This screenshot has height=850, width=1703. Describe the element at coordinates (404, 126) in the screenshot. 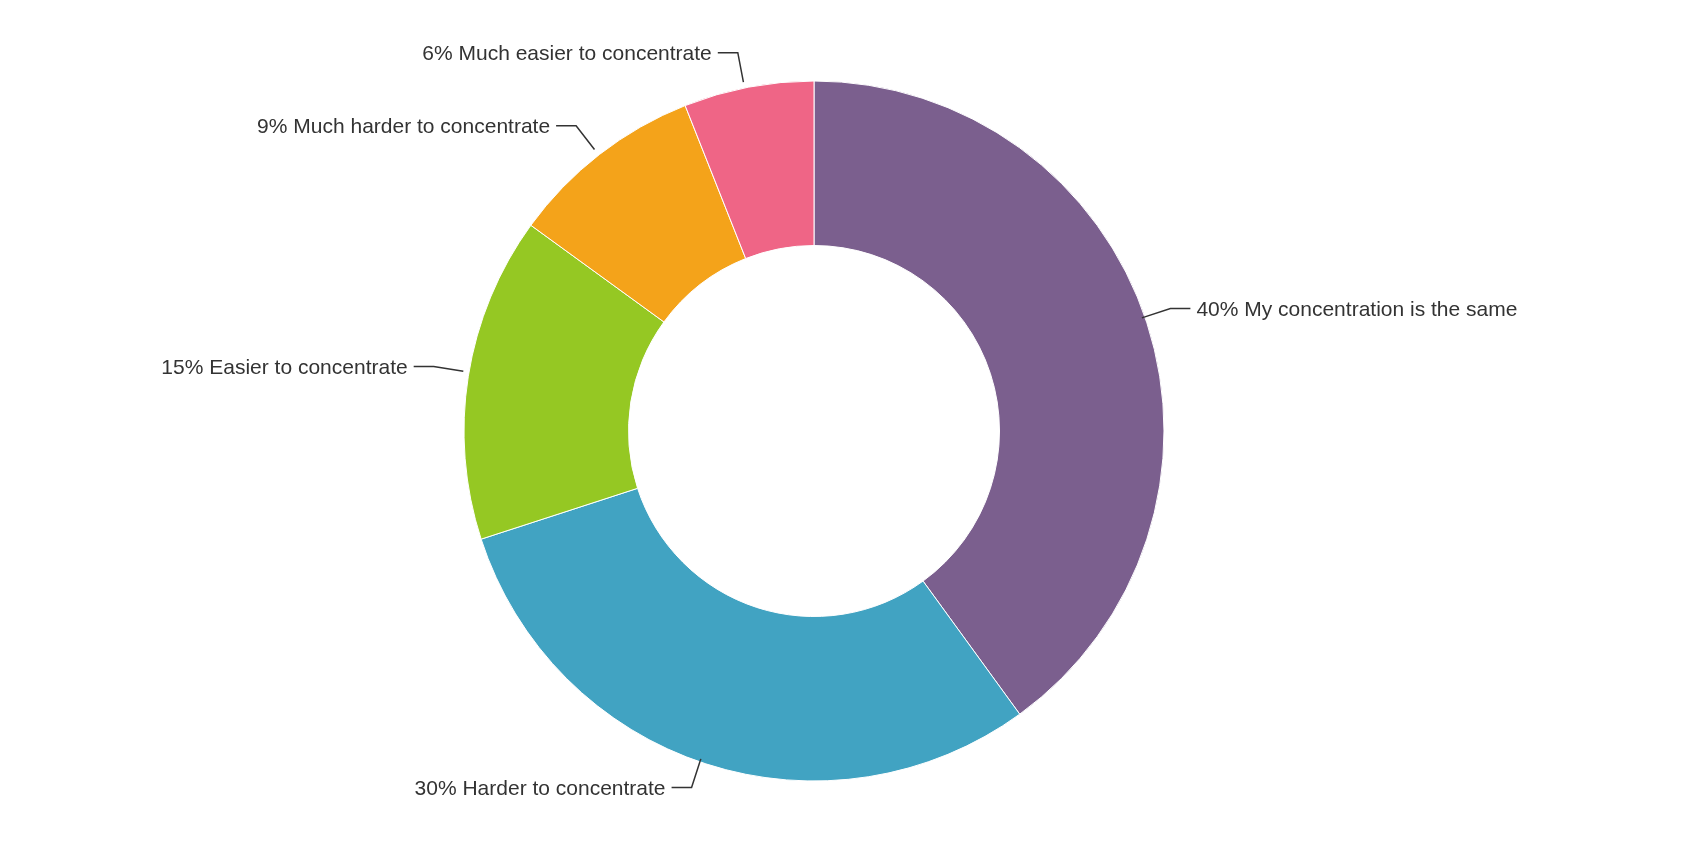

I see `slice-label: 9% Much harder to concentrate` at that location.